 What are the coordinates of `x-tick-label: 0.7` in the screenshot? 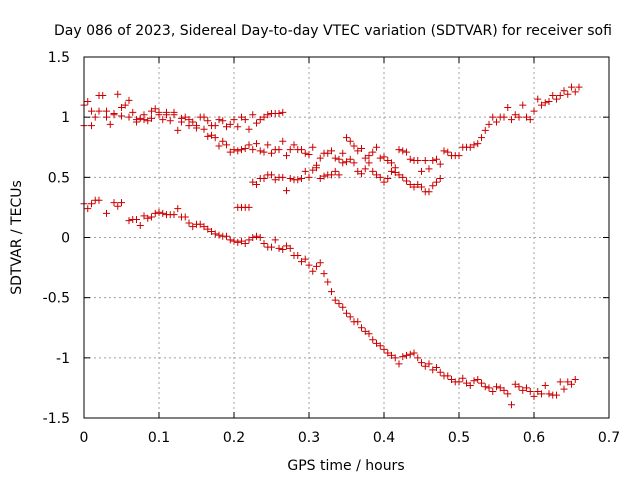 It's located at (609, 438).